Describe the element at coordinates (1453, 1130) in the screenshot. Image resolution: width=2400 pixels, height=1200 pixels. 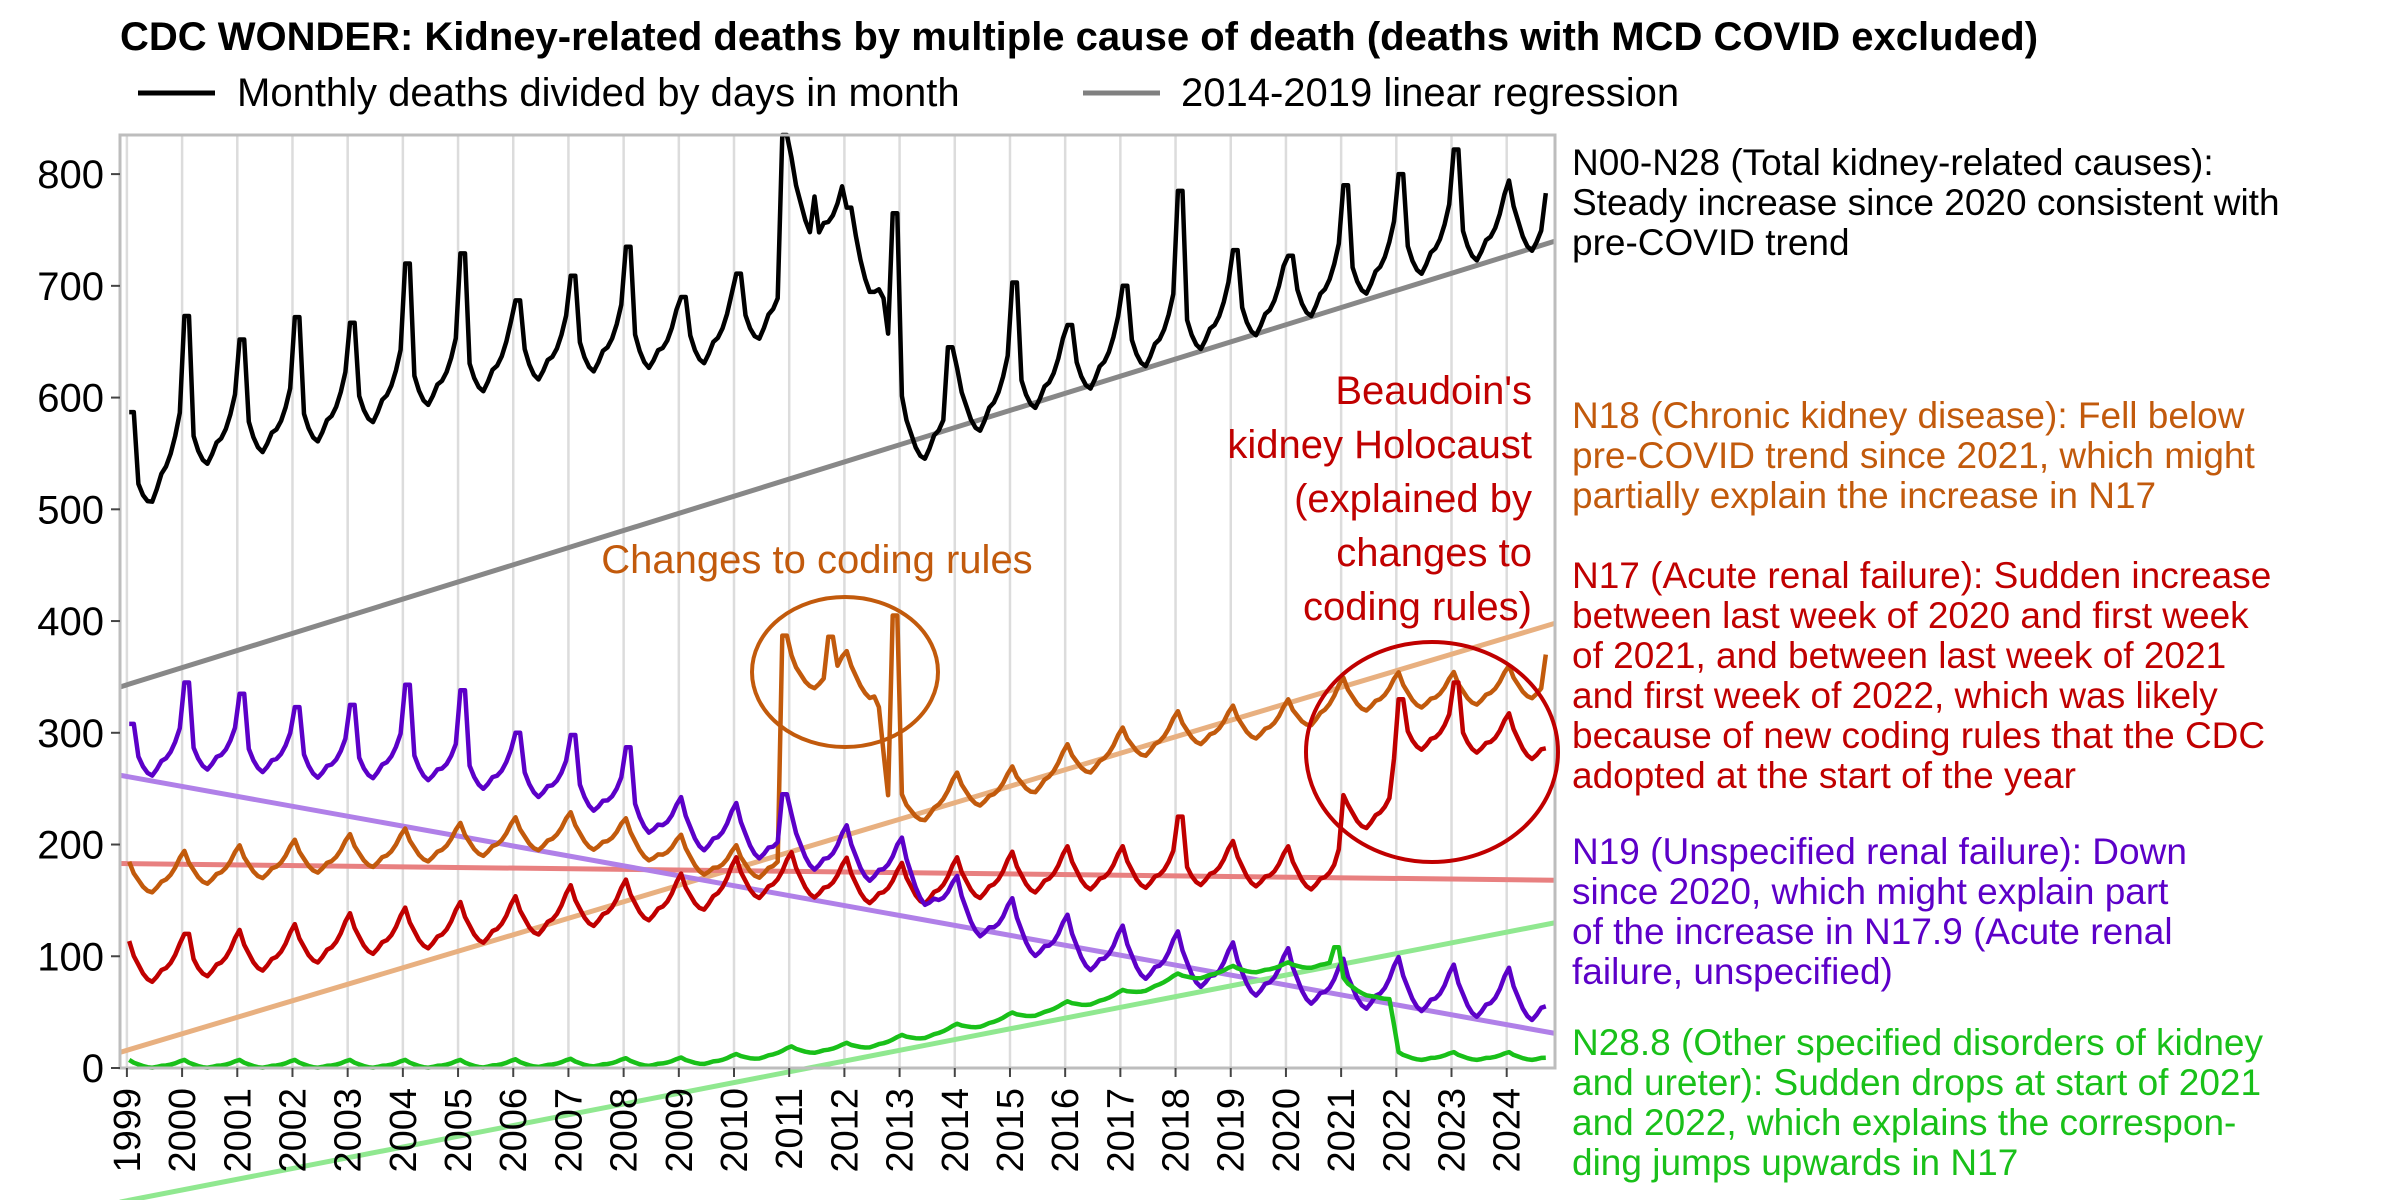
I see `x-tick-label-2023: 2023` at that location.